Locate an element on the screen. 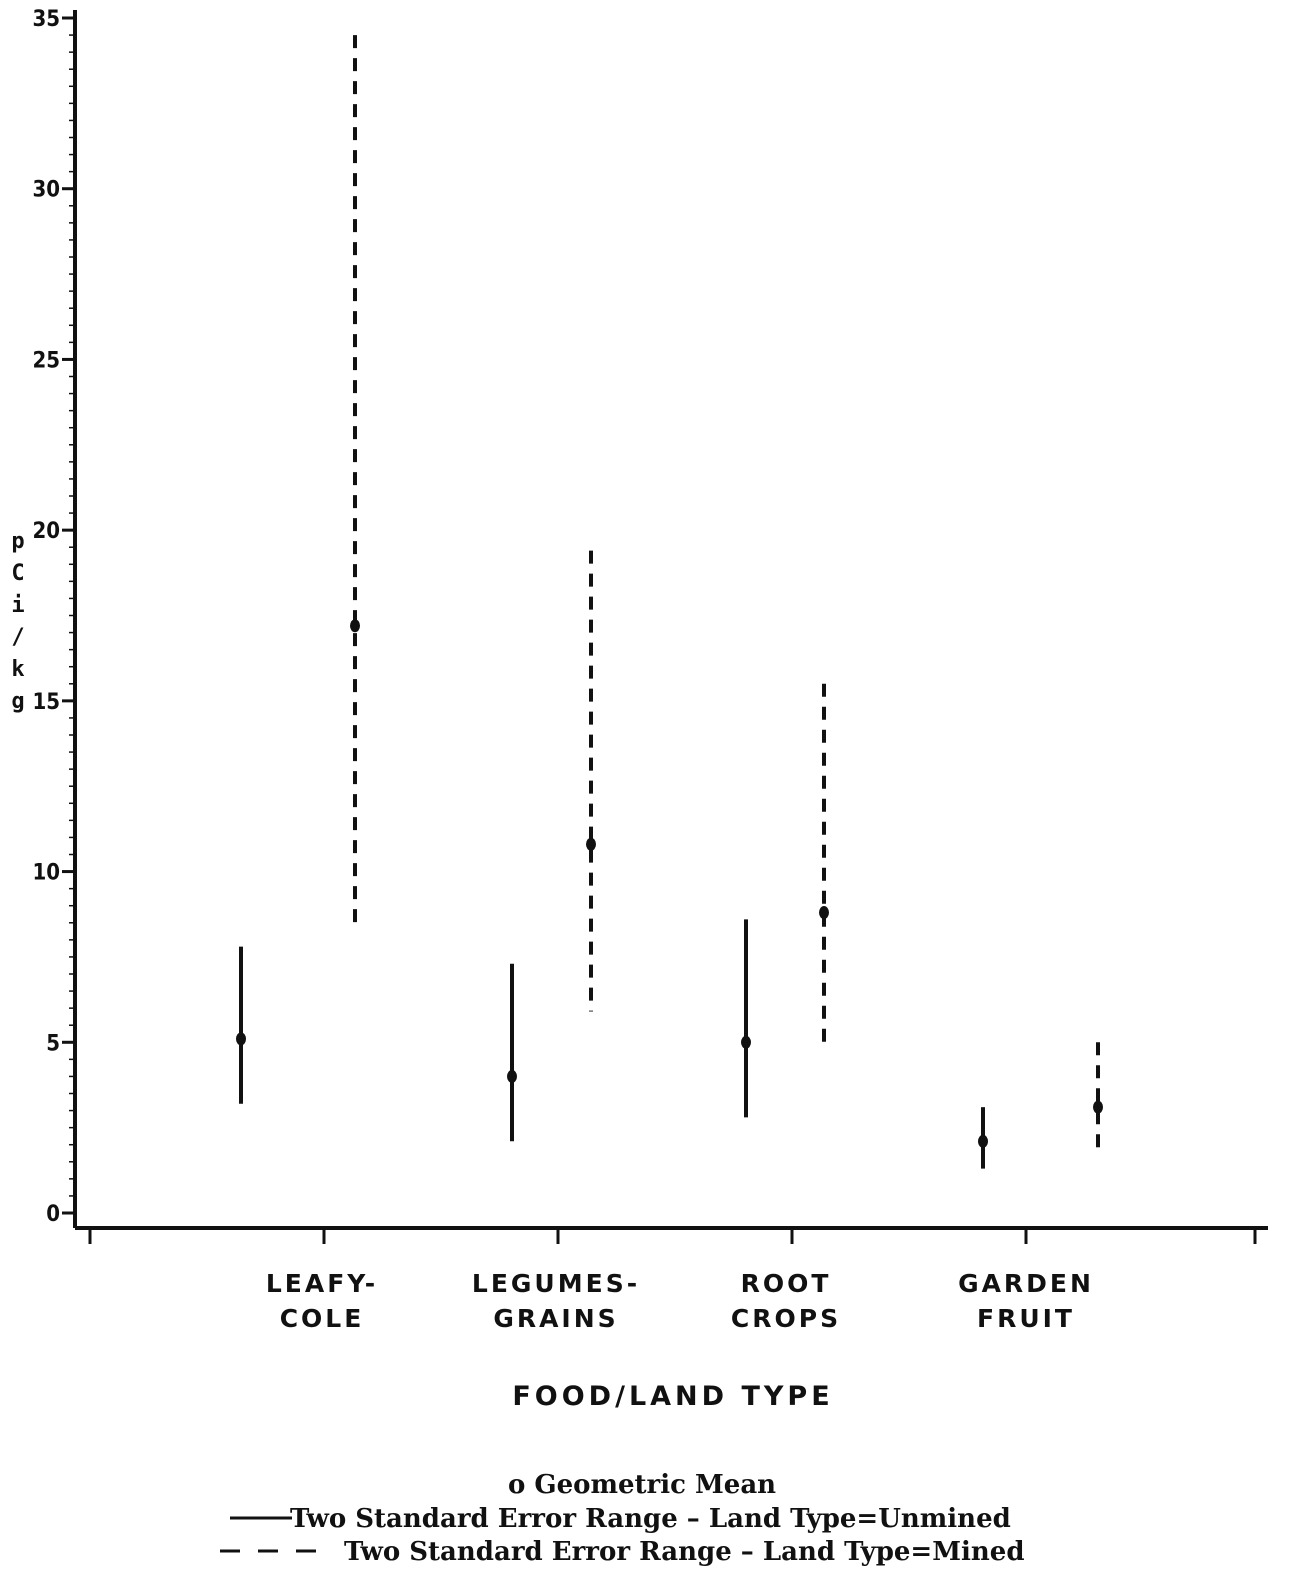 This screenshot has height=1594, width=1289. y-tick-label: 15 is located at coordinates (46, 702).